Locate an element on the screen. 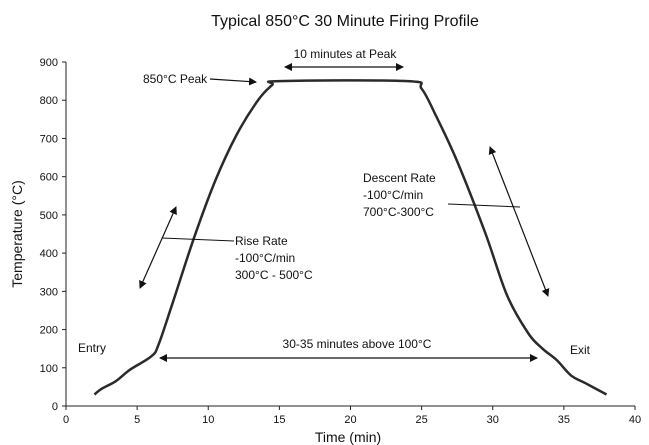 This screenshot has width=649, height=445. chart-title: Typical 850°C 30 Minute Firing Profile is located at coordinates (345, 21).